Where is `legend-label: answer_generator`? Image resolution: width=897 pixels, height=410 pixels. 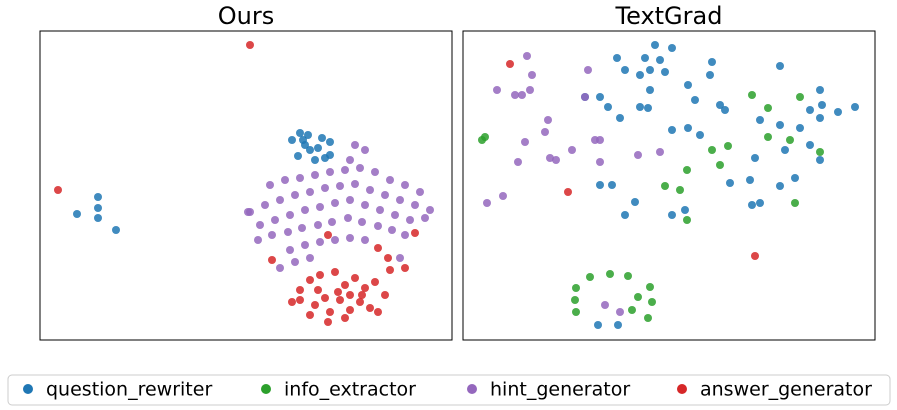
legend-label: answer_generator is located at coordinates (786, 390).